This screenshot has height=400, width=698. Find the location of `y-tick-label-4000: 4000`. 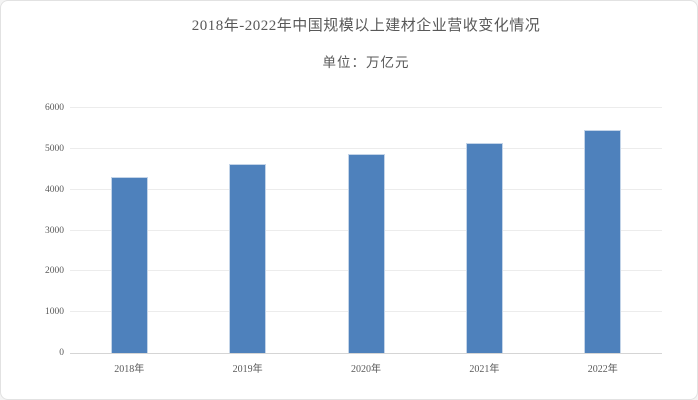

y-tick-label-4000: 4000 is located at coordinates (54, 189).